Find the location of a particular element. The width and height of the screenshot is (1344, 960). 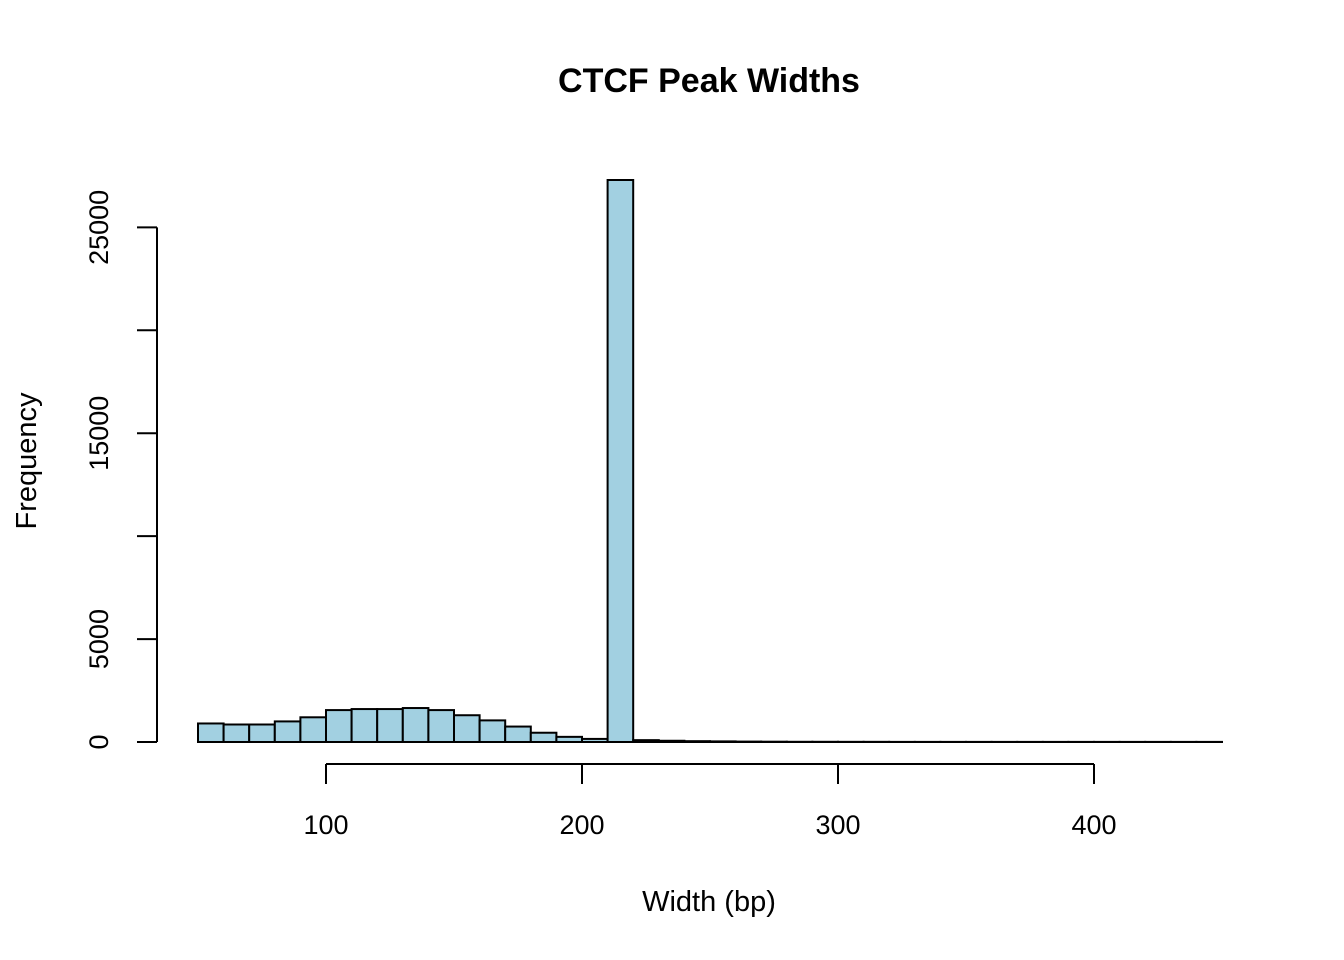

x-tick-label: 100 is located at coordinates (325, 825).